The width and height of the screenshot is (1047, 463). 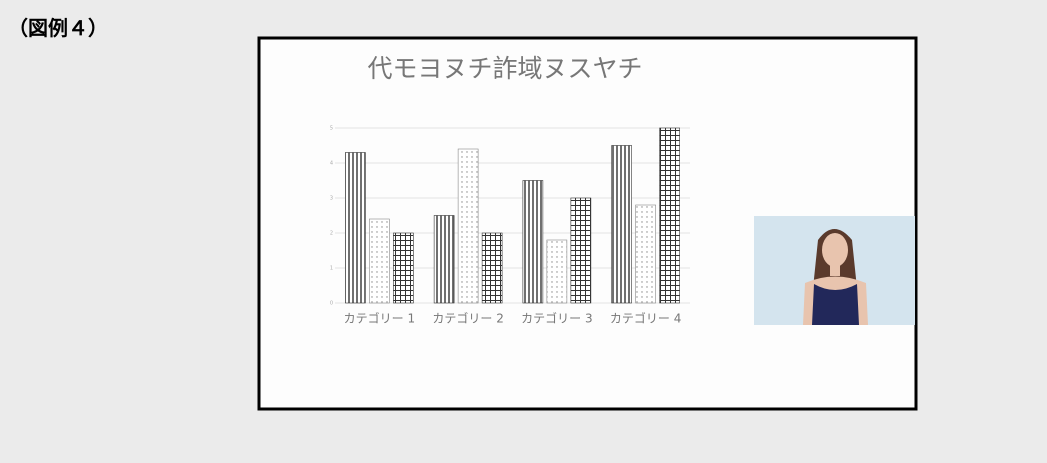 I want to click on y-tick-label: 2, so click(x=331, y=234).